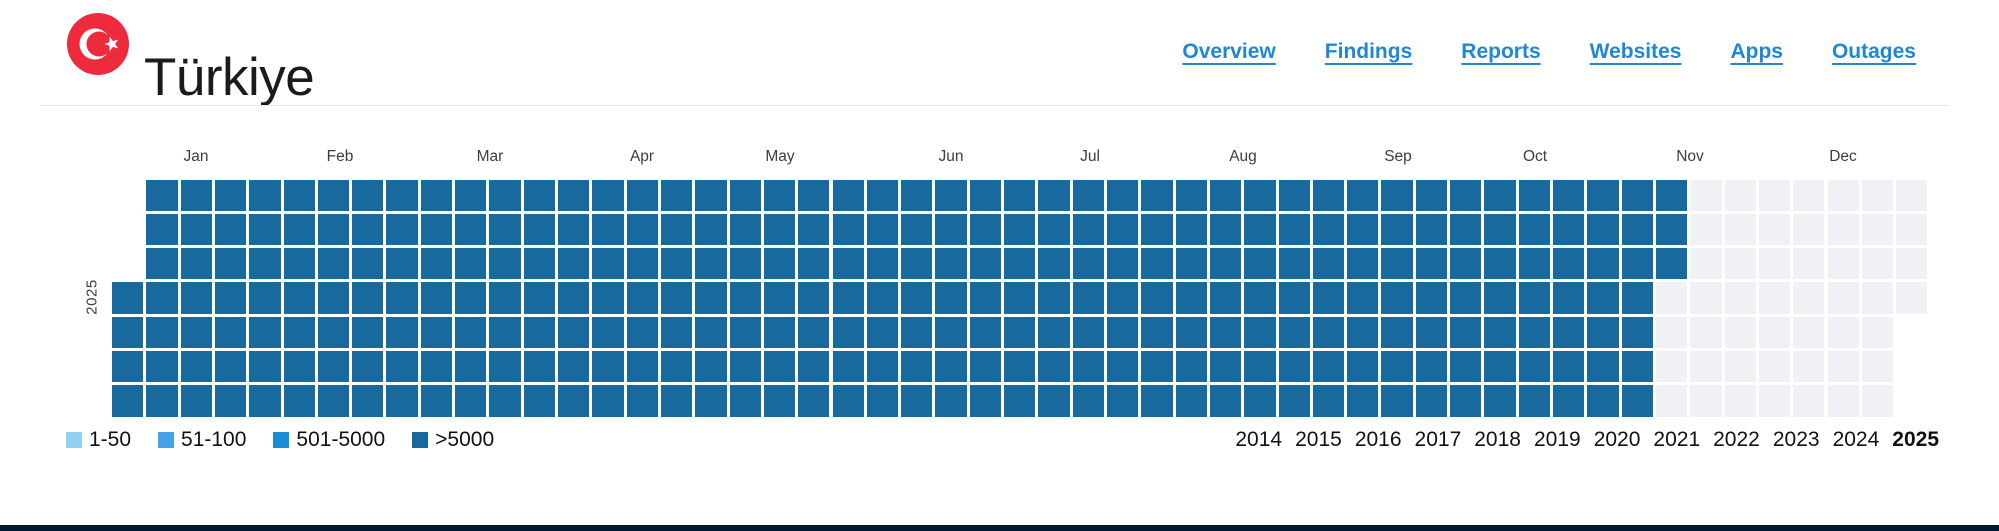 The image size is (1999, 531). Describe the element at coordinates (1368, 51) in the screenshot. I see `nav-link-findings: Findings` at that location.